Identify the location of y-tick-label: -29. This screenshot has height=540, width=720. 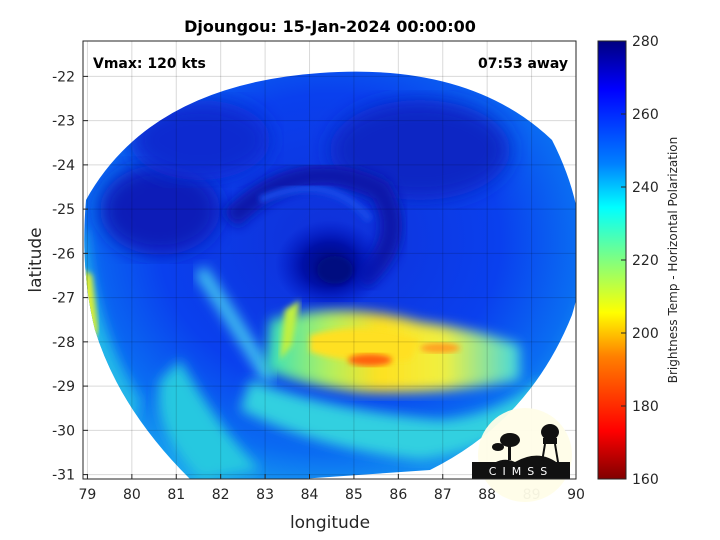
(63, 387).